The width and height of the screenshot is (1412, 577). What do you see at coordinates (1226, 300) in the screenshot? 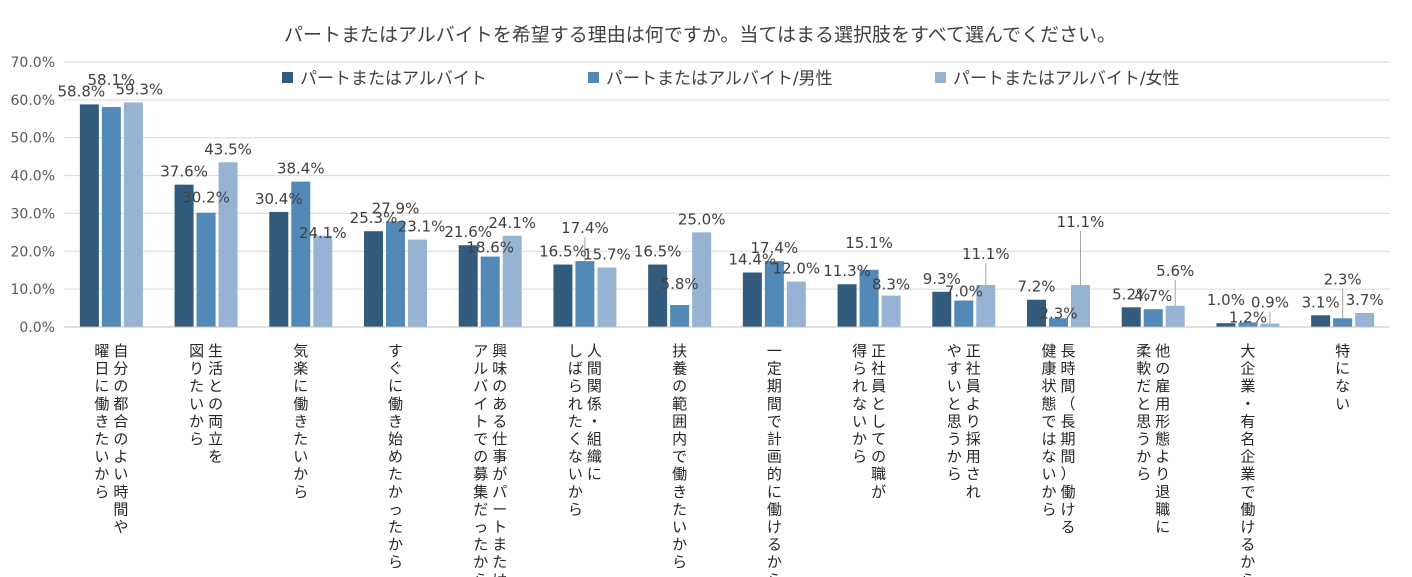
I see `data-label: 1.0%` at bounding box center [1226, 300].